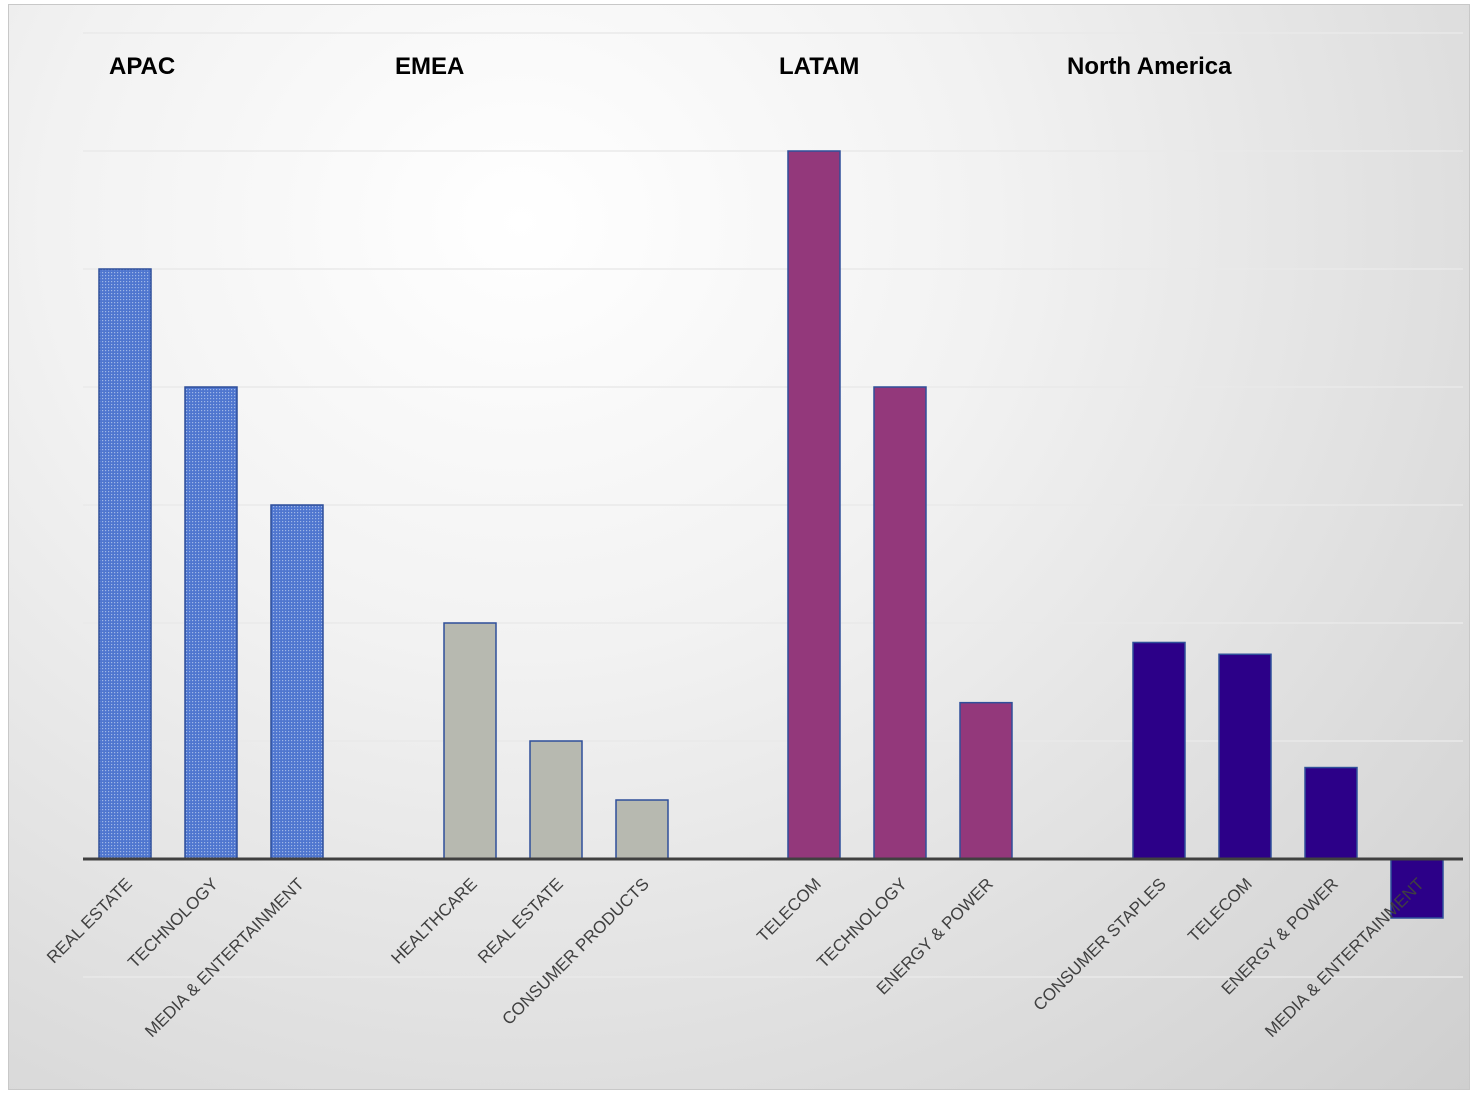 The image size is (1476, 1095). Describe the element at coordinates (433, 920) in the screenshot. I see `category-label: HEALTHCARE` at that location.